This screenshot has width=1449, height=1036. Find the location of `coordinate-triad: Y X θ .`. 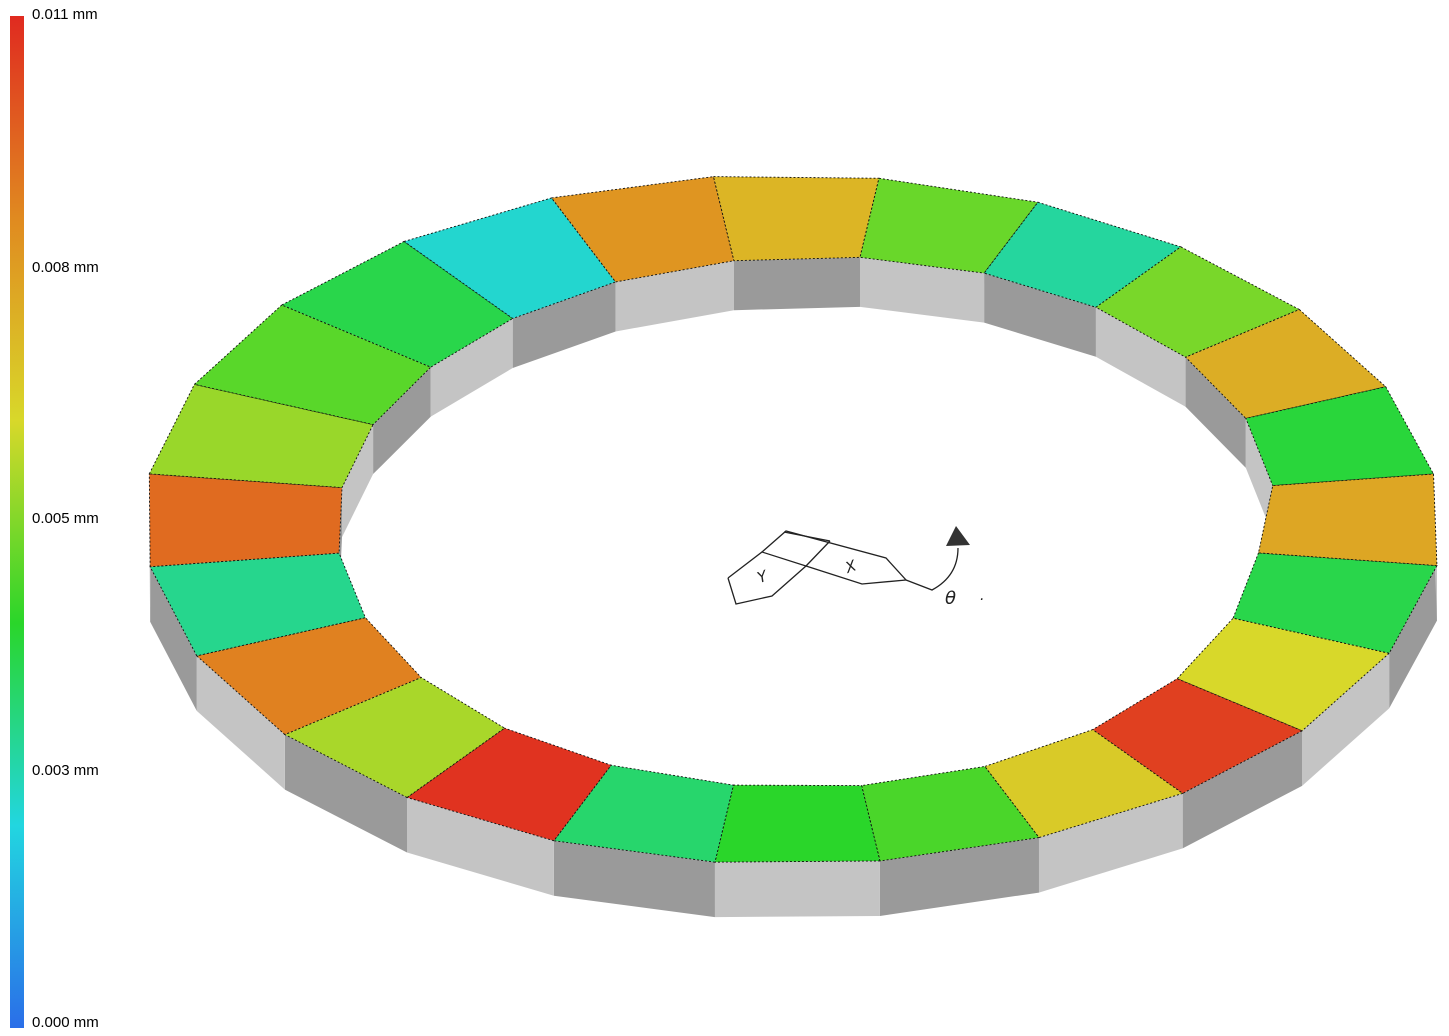

coordinate-triad: Y X θ . is located at coordinates (855, 567).